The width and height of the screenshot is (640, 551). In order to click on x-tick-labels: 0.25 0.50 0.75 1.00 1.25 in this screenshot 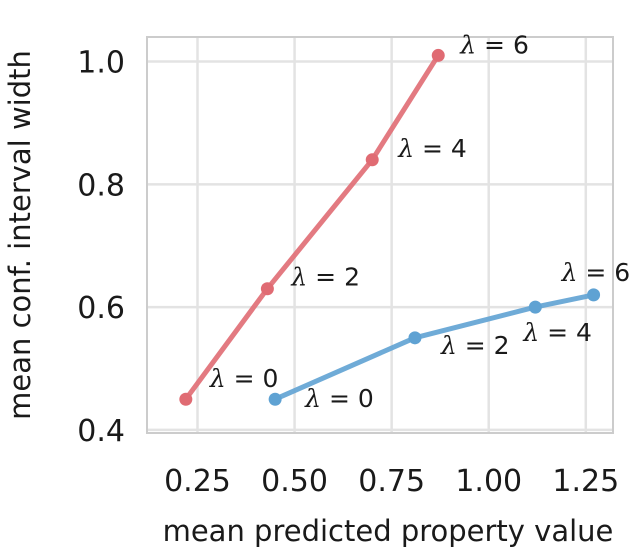, I will do `click(391, 481)`.